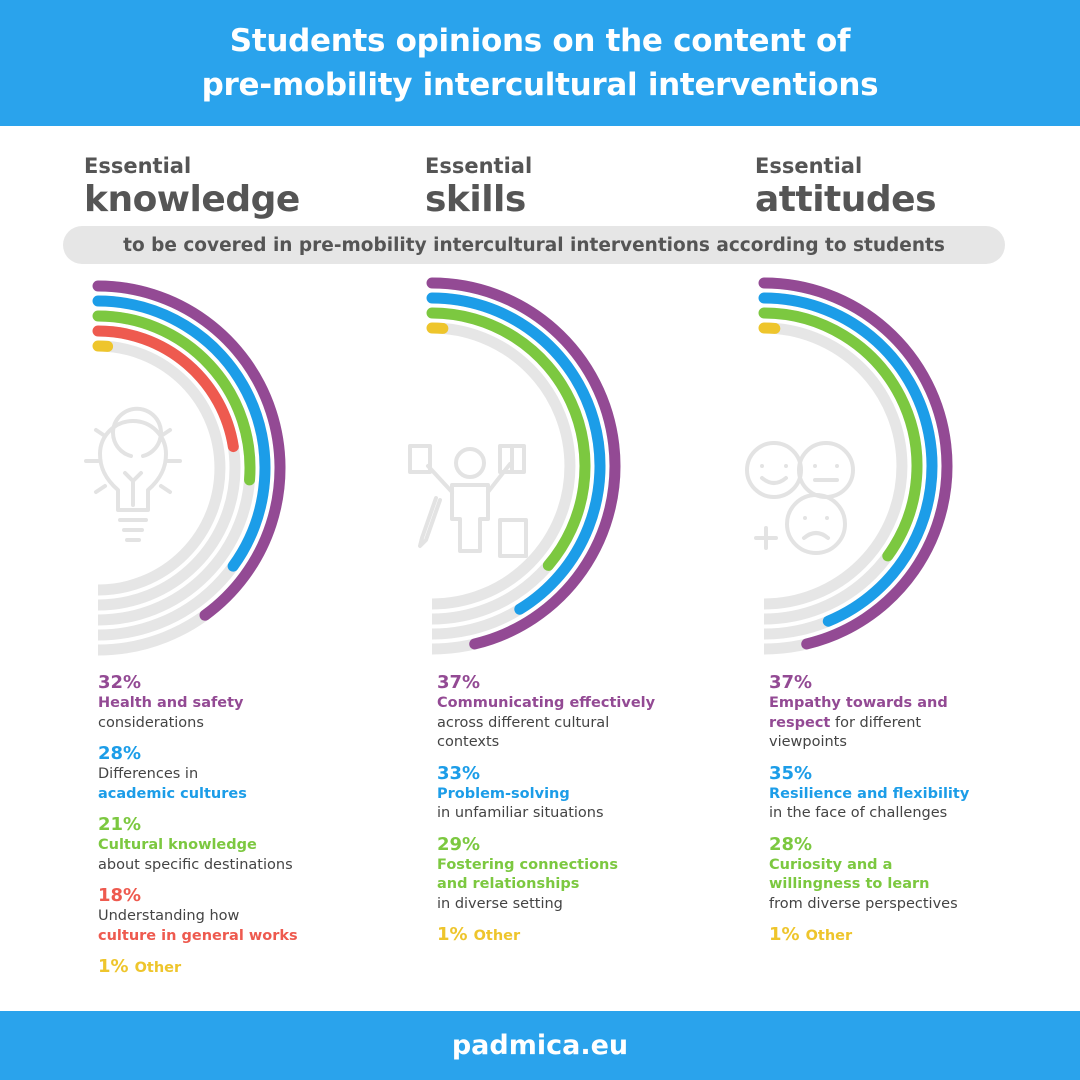 The height and width of the screenshot is (1080, 1080). I want to click on legend-text: in unfamiliar situations, so click(520, 813).